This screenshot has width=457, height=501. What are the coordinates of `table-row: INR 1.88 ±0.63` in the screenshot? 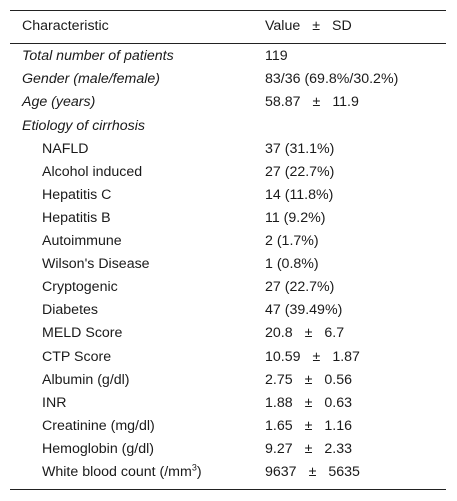 It's located at (228, 403).